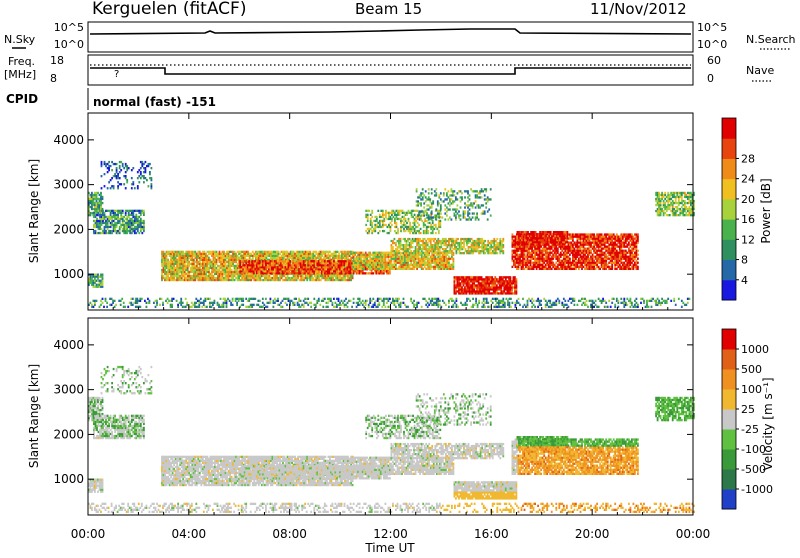 The height and width of the screenshot is (558, 800). Describe the element at coordinates (760, 70) in the screenshot. I see `nave-label: Nave` at that location.